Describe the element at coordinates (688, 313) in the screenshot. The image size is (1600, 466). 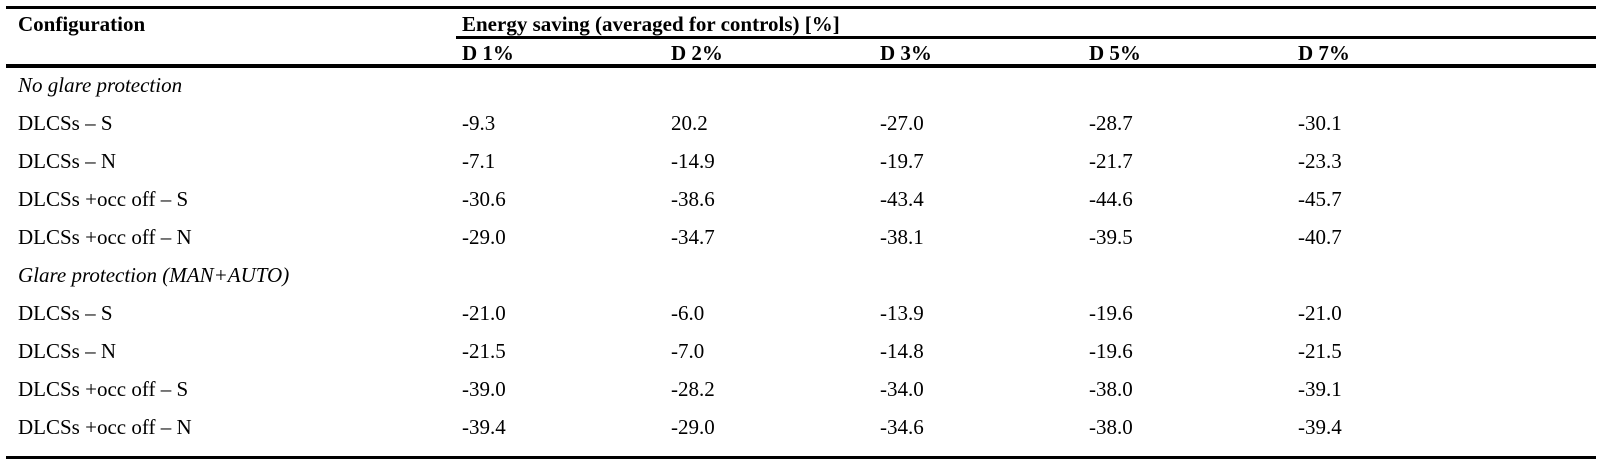
I see `table-cell: -6.0` at that location.